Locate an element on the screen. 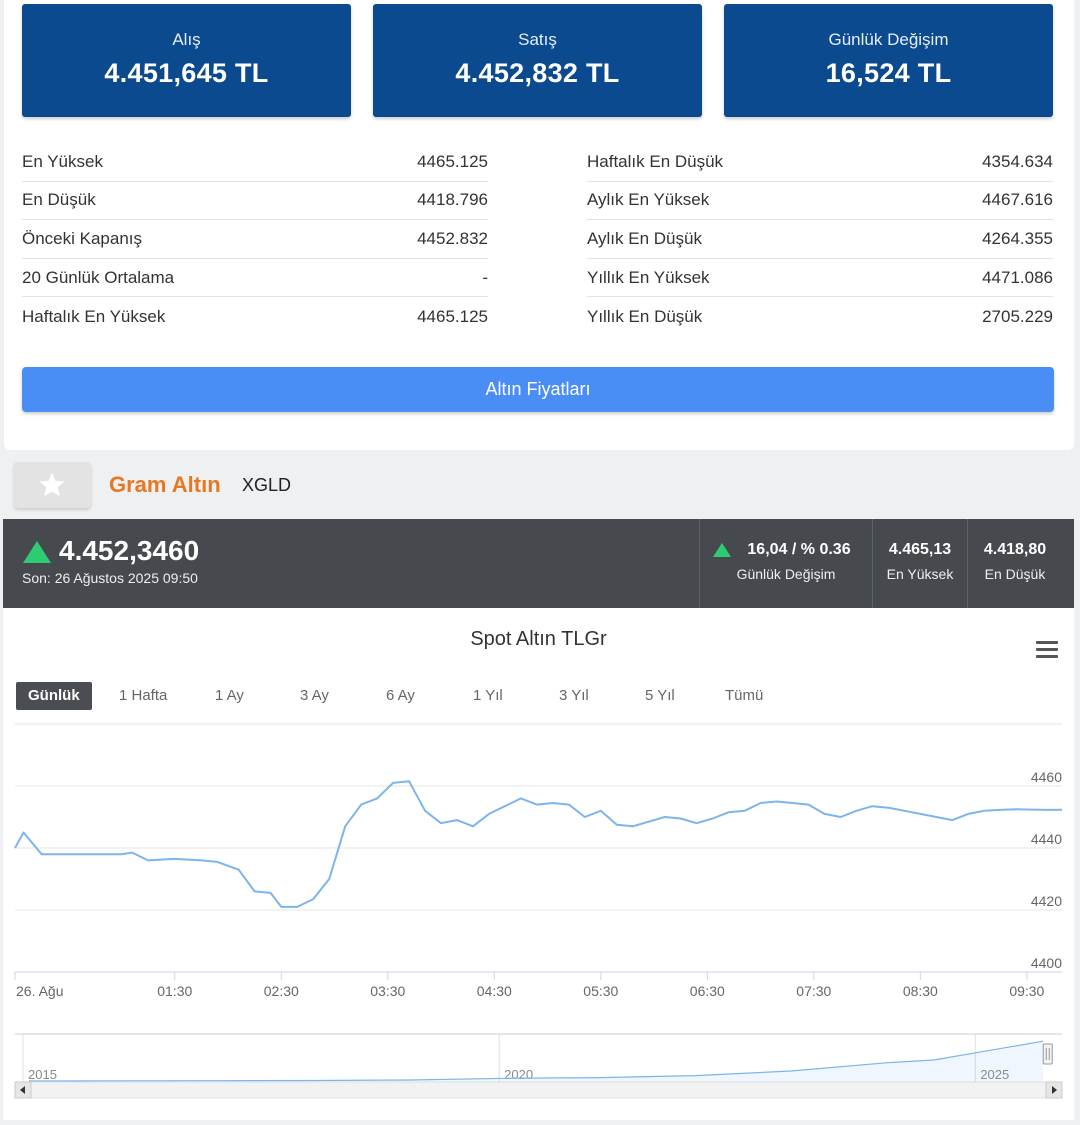 The image size is (1080, 1125). y-tick-label: 4460 is located at coordinates (1046, 777).